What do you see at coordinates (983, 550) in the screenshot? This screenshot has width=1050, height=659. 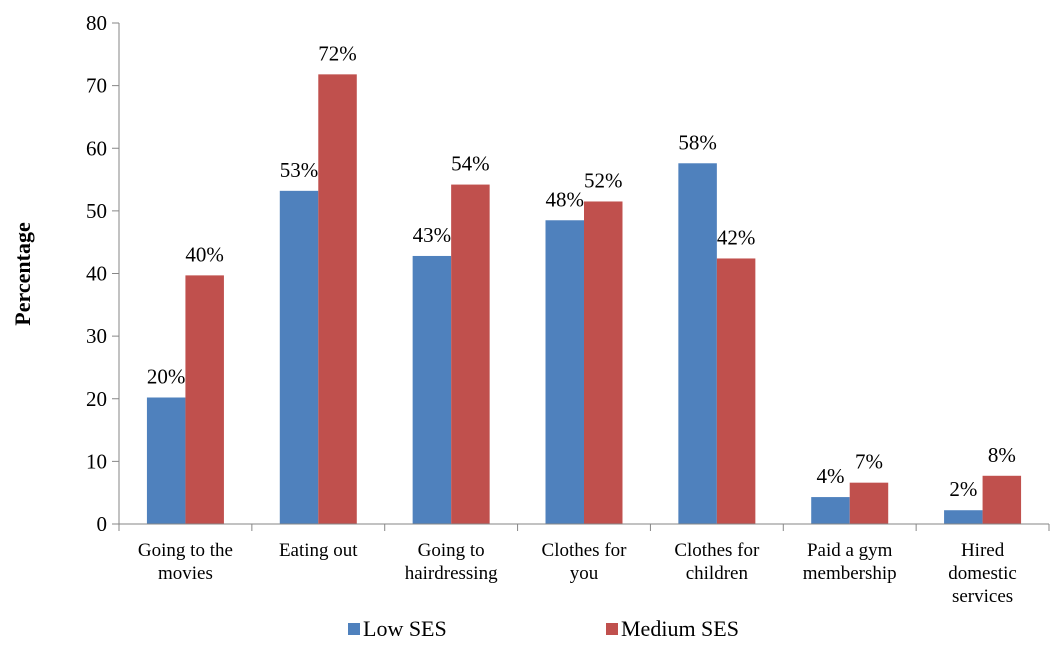 I see `x-category-label-line: Hired` at bounding box center [983, 550].